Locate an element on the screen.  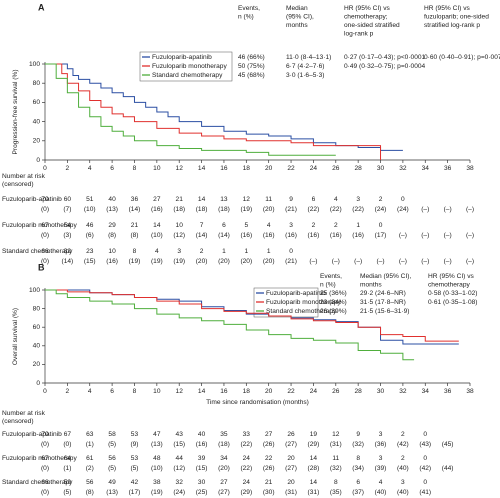
at-risk: 29 is located at coordinates (112, 225).